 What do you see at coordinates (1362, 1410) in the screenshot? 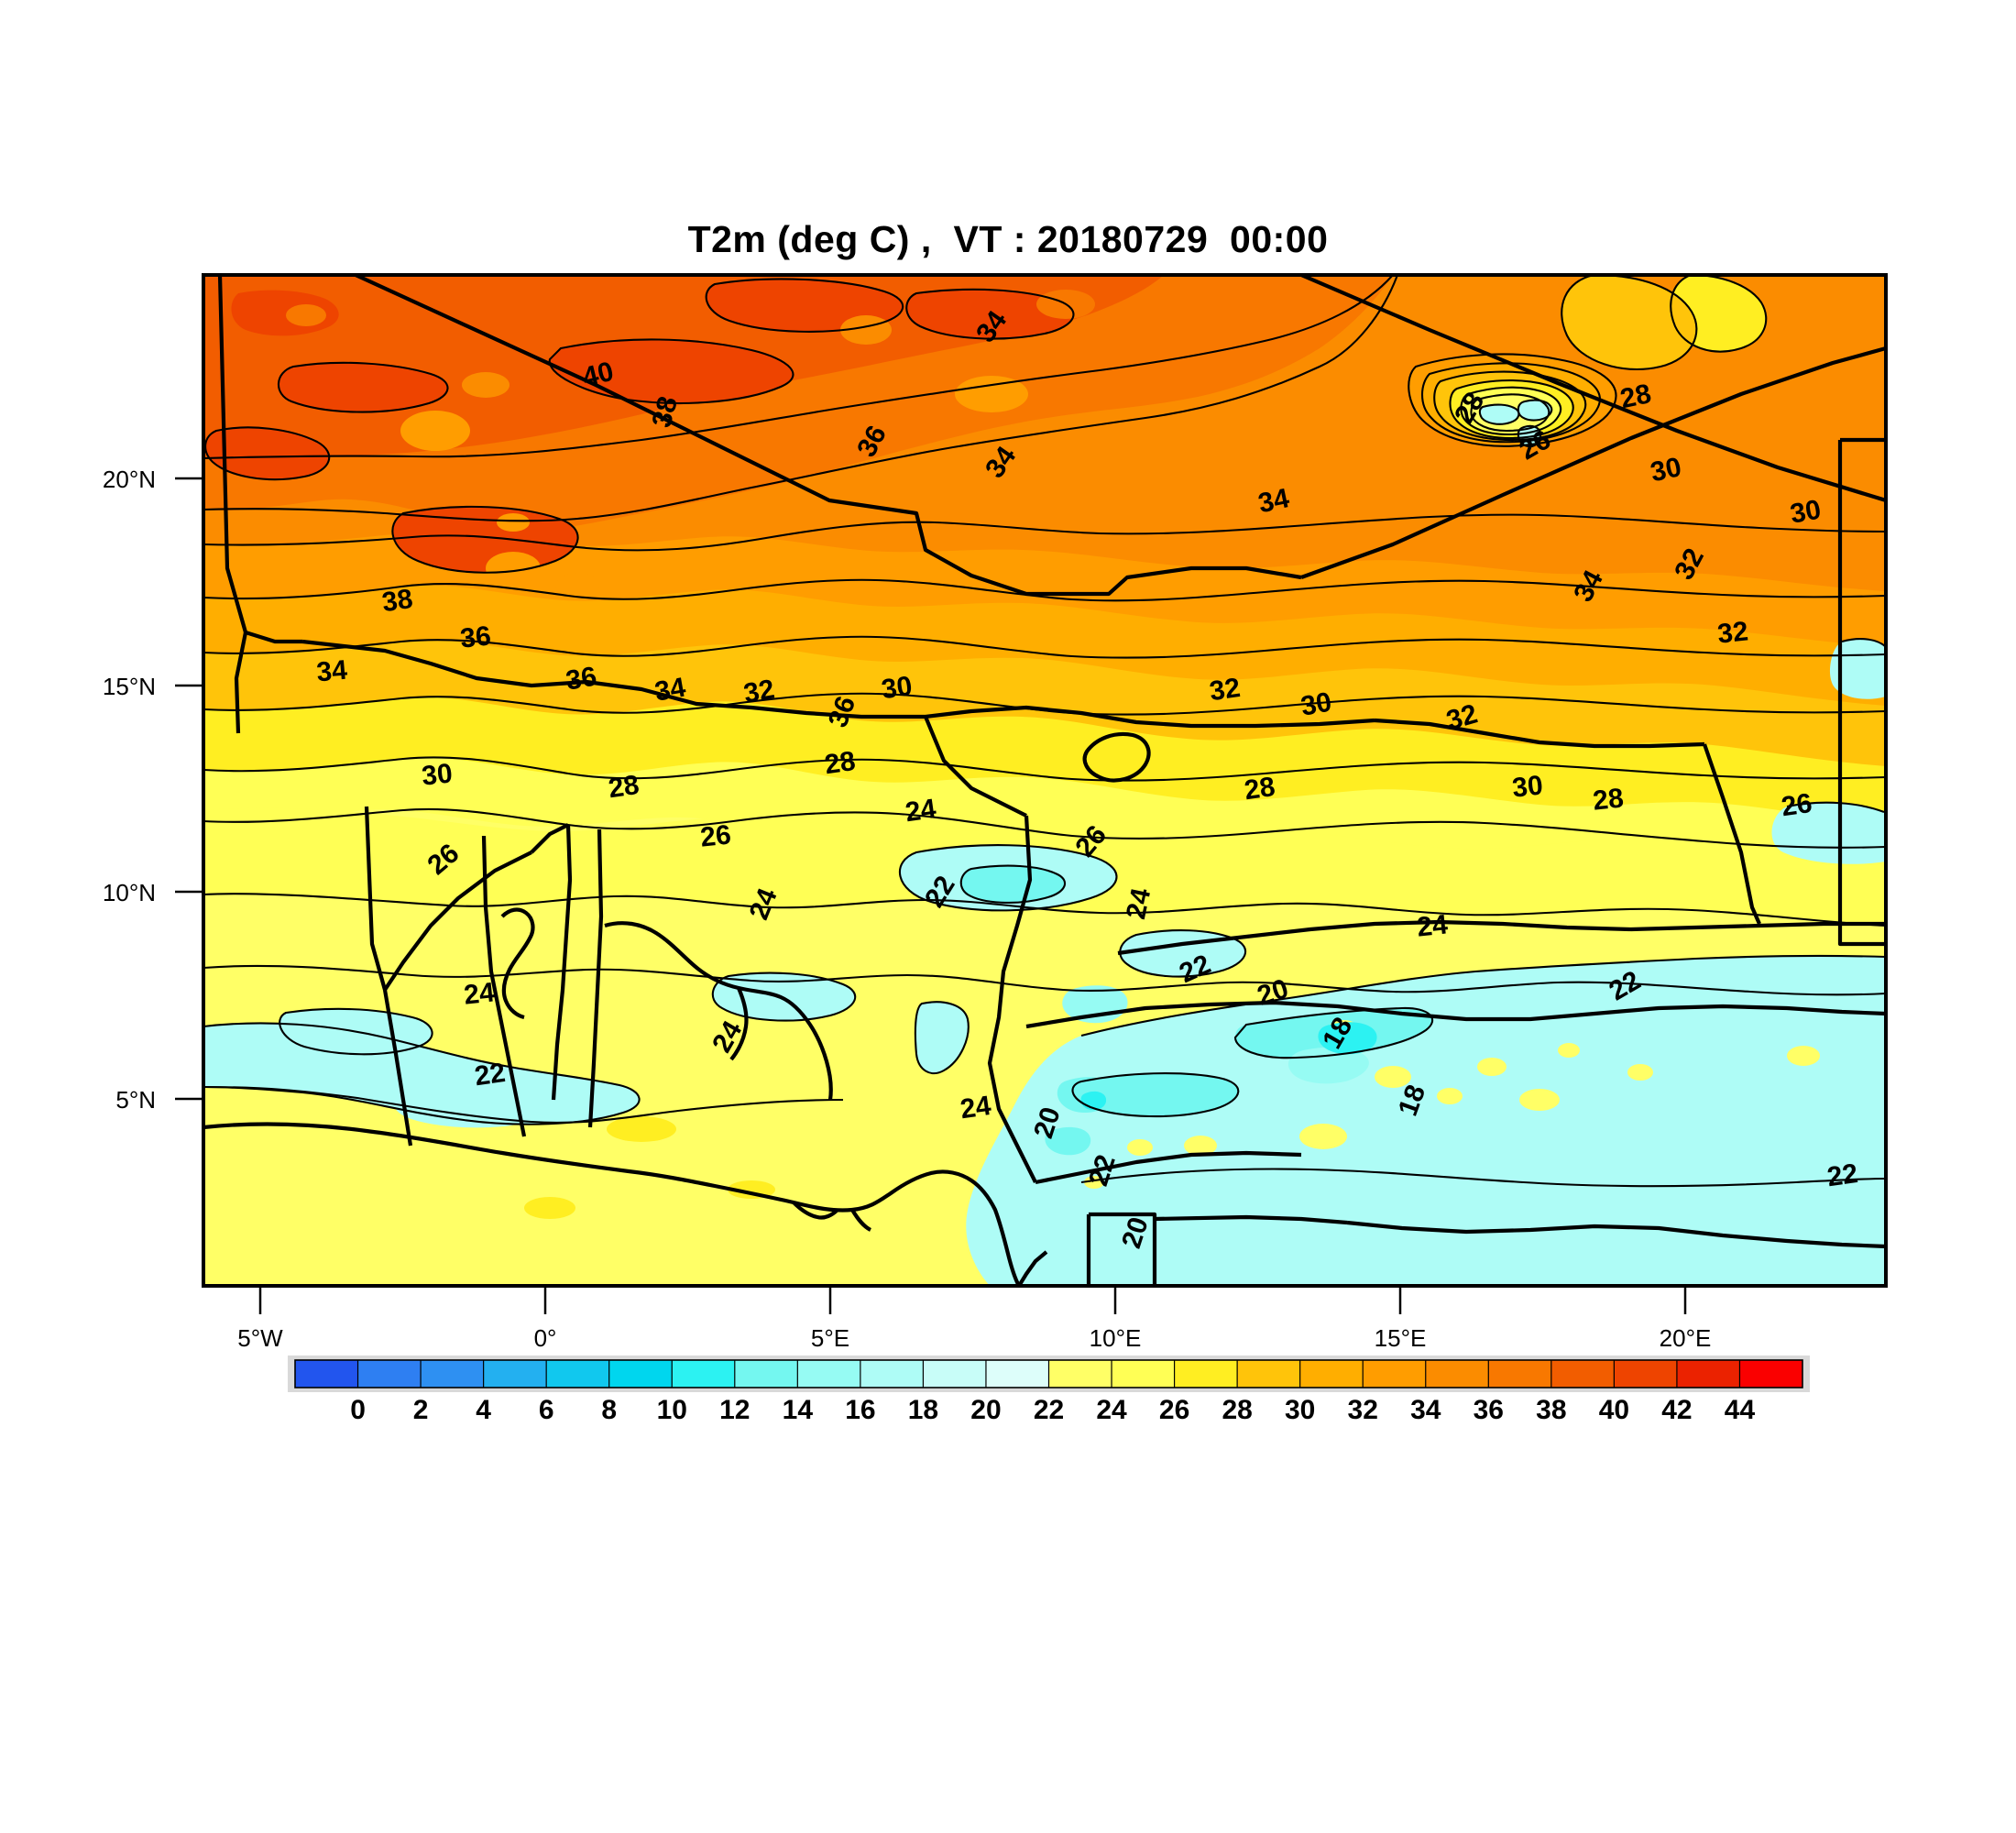
I see `colorbar-tick-label: 32` at bounding box center [1362, 1410].